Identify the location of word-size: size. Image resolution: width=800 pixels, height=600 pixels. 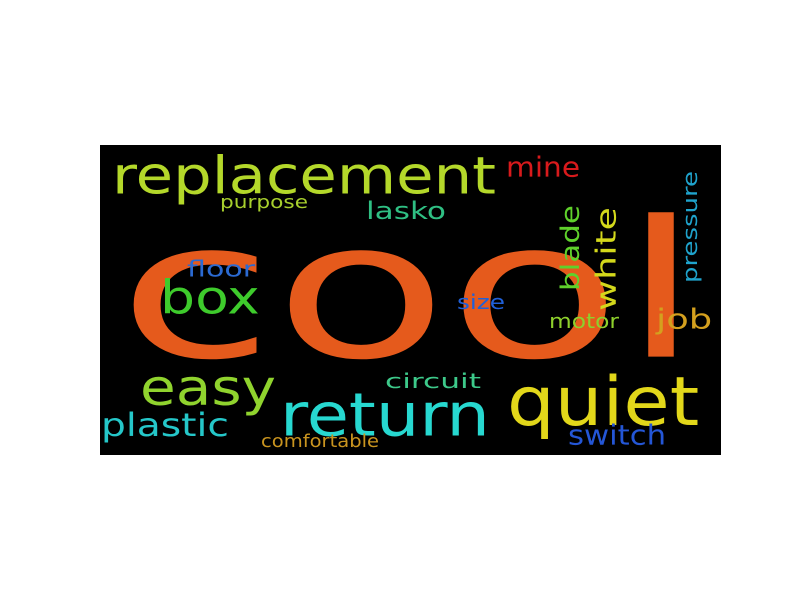
(481, 302).